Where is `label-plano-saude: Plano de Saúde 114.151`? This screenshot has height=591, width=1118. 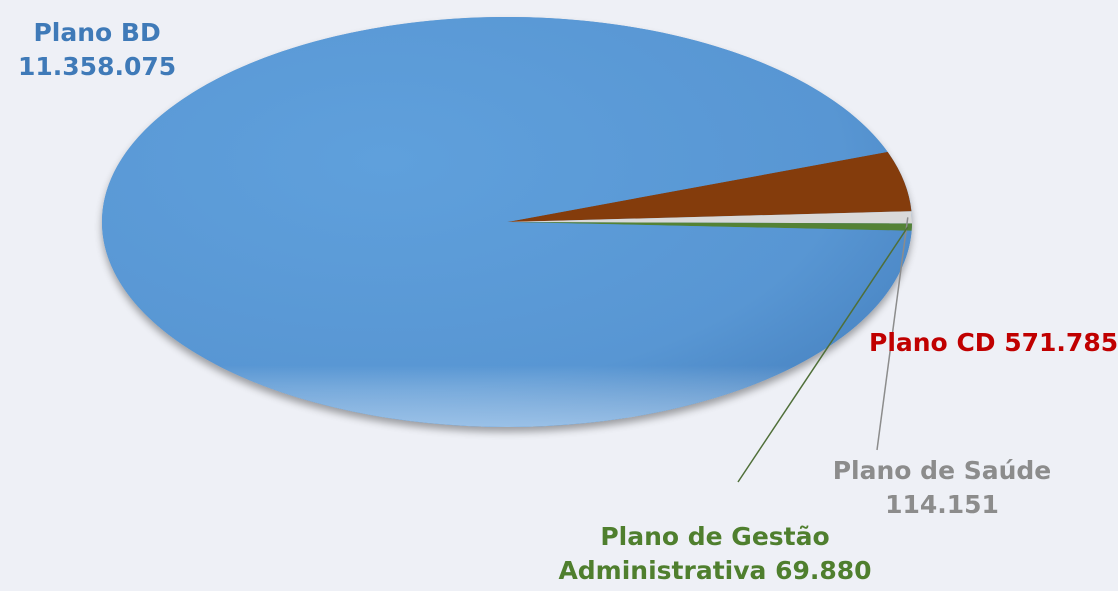 label-plano-saude: Plano de Saúde 114.151 is located at coordinates (942, 488).